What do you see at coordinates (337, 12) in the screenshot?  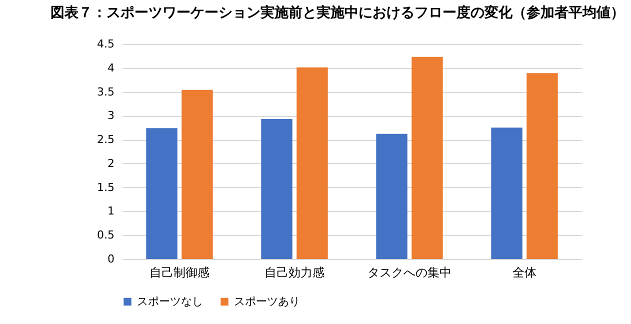 I see `chart-title: 図表７：スポーツワーケーション実施前と実施中におけるフロー度の変化（参加者平均値）` at bounding box center [337, 12].